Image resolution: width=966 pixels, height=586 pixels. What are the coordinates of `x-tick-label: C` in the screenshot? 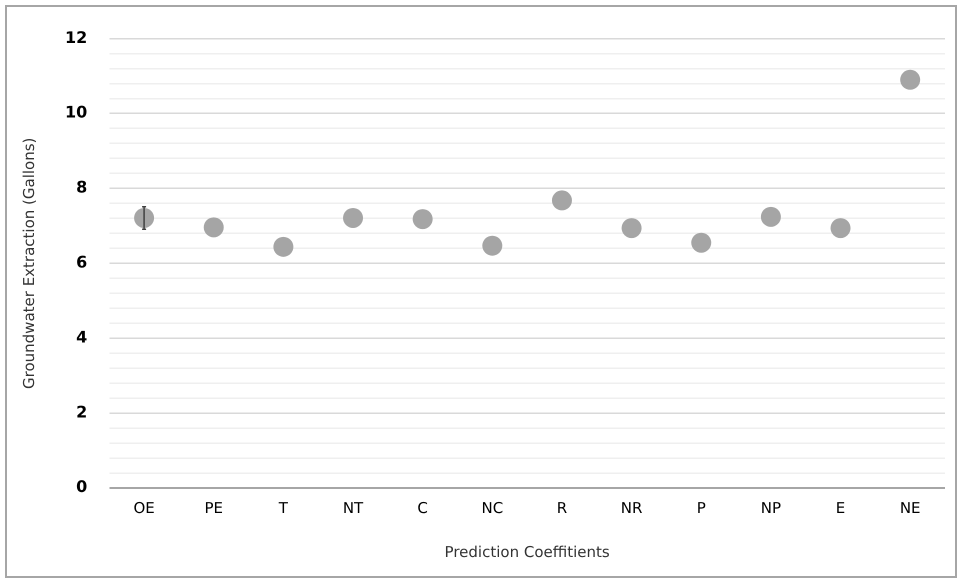 It's located at (422, 507).